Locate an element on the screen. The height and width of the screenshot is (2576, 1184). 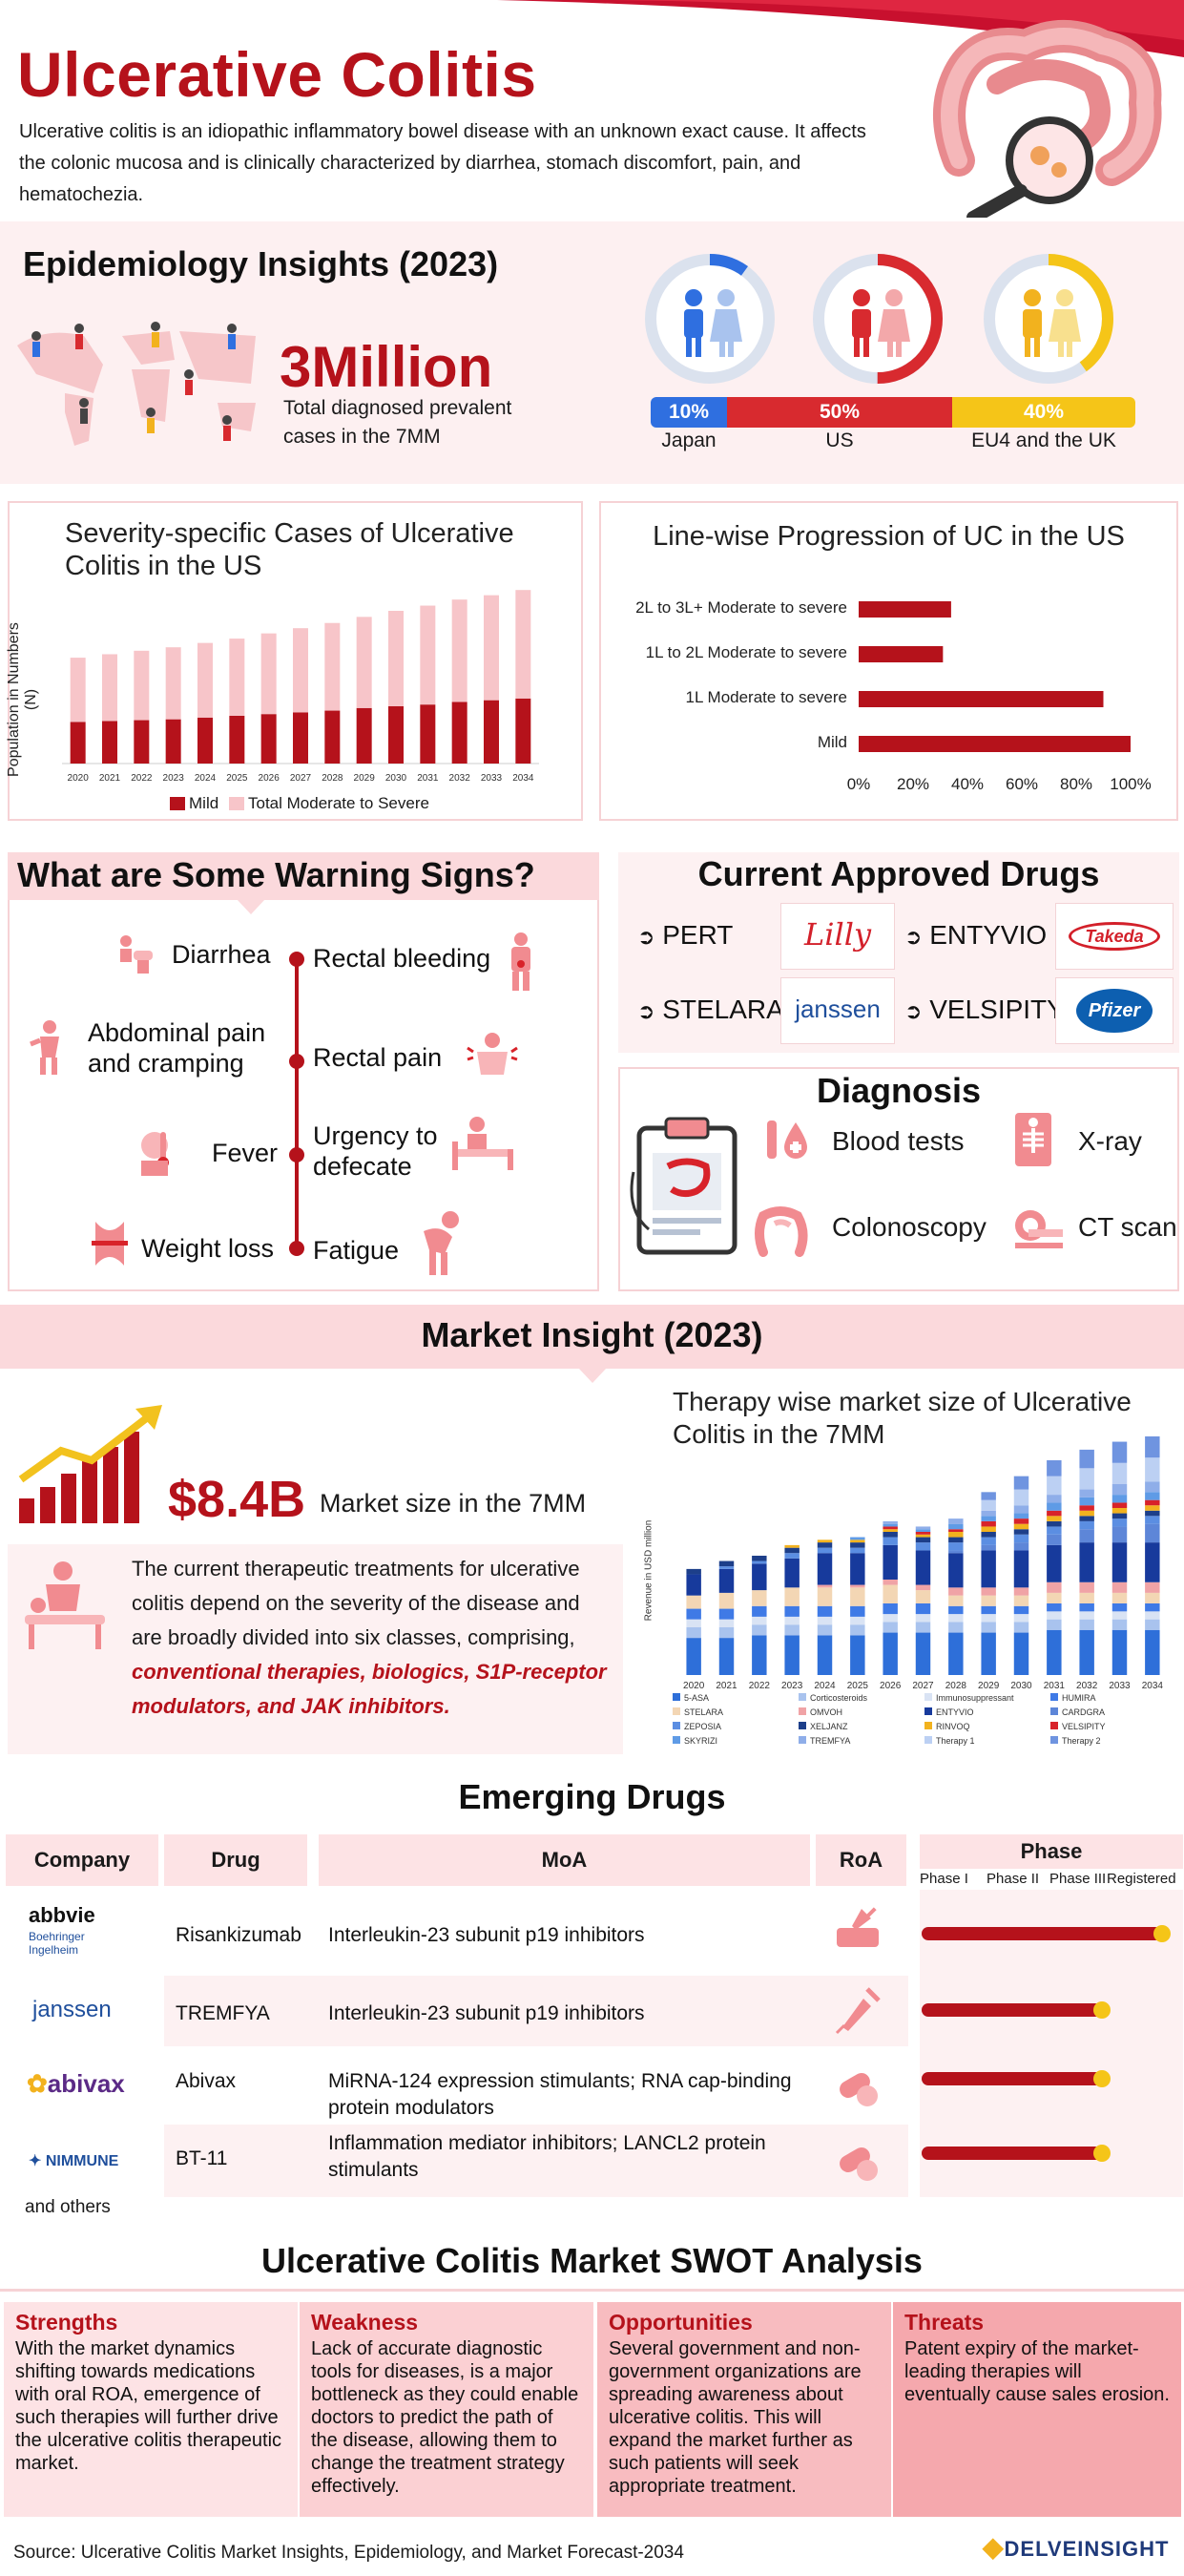
toilet-icon is located at coordinates (137, 954).